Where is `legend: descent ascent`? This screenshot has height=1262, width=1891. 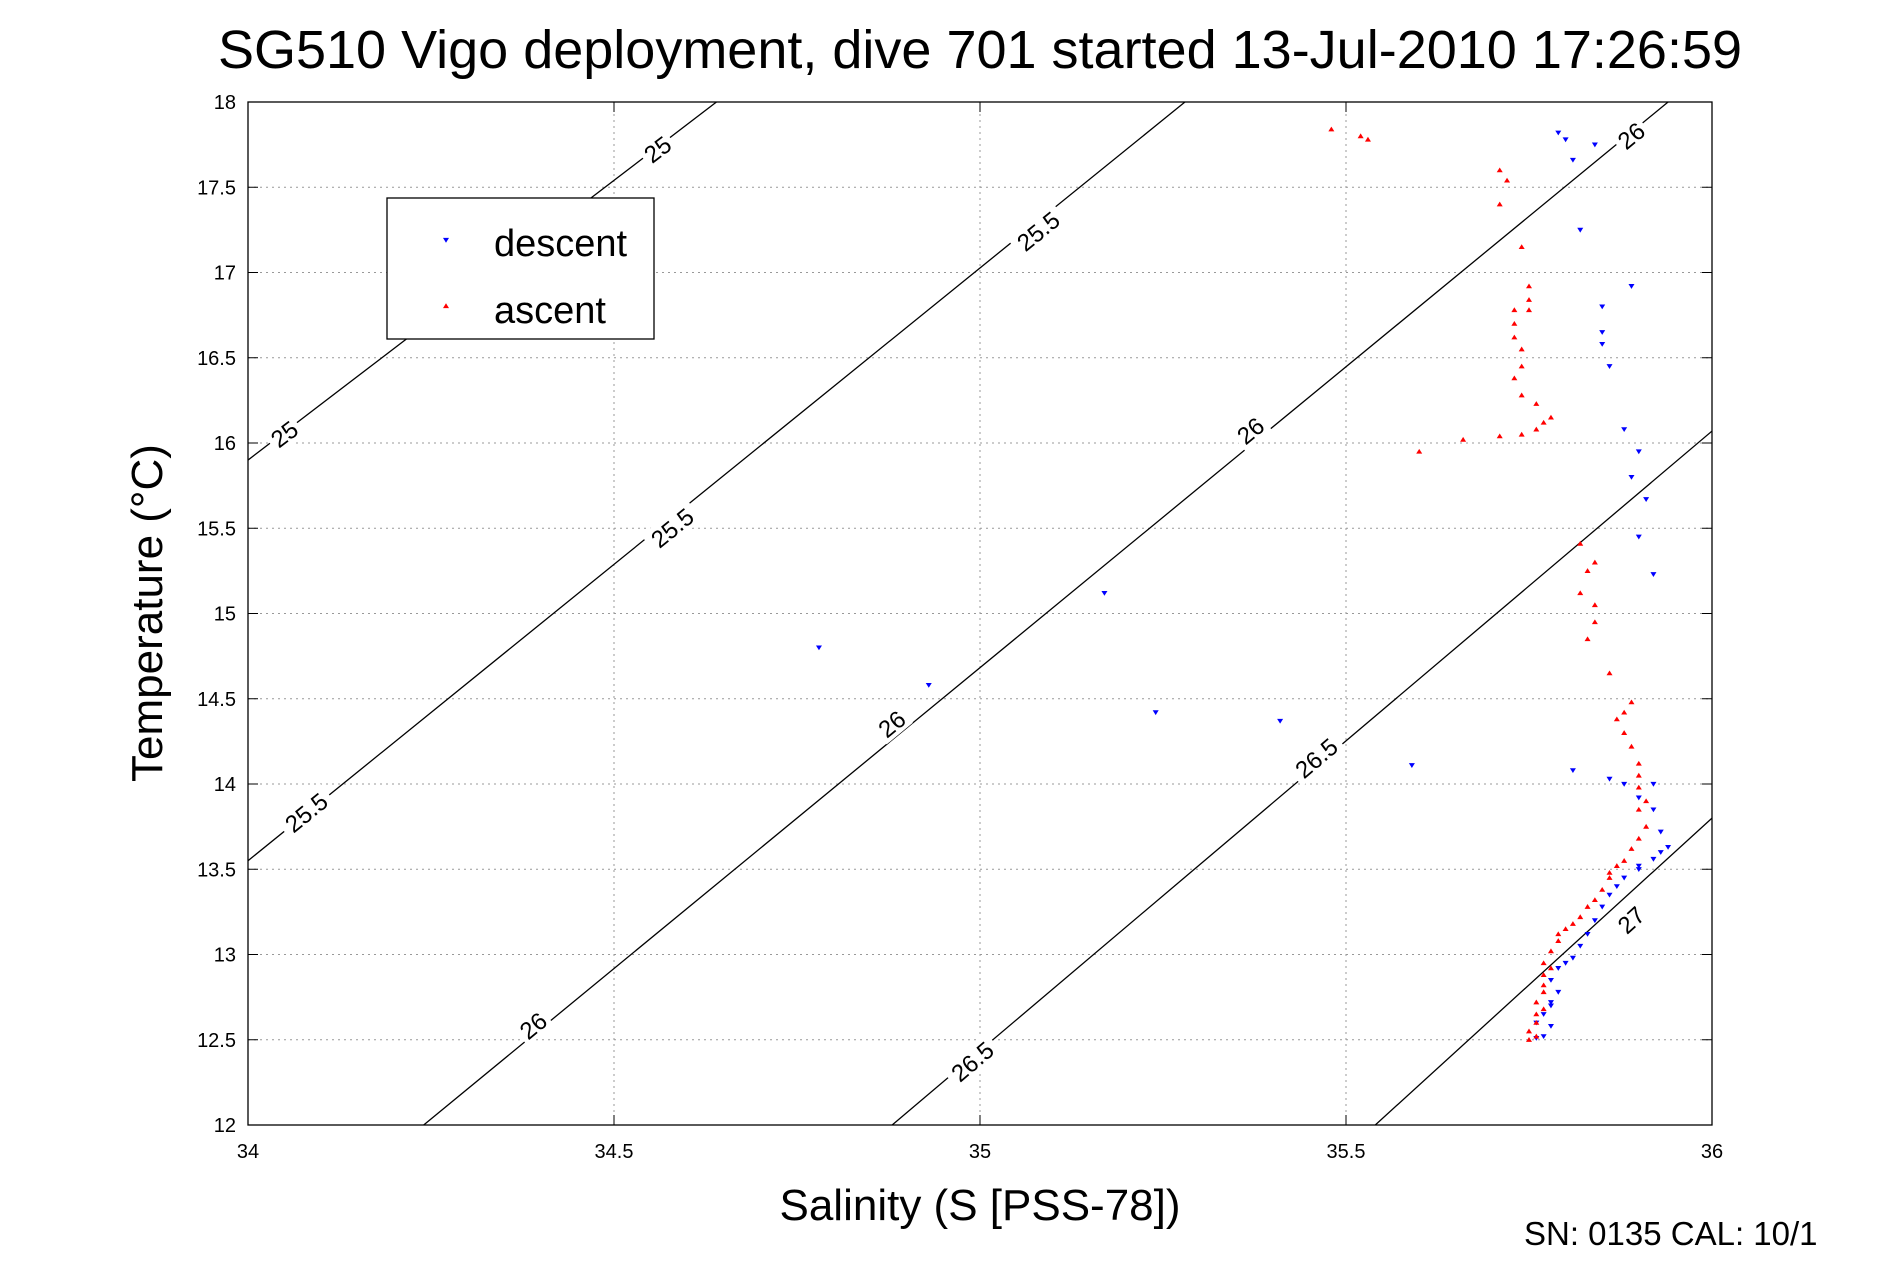
legend: descent ascent is located at coordinates (520, 268).